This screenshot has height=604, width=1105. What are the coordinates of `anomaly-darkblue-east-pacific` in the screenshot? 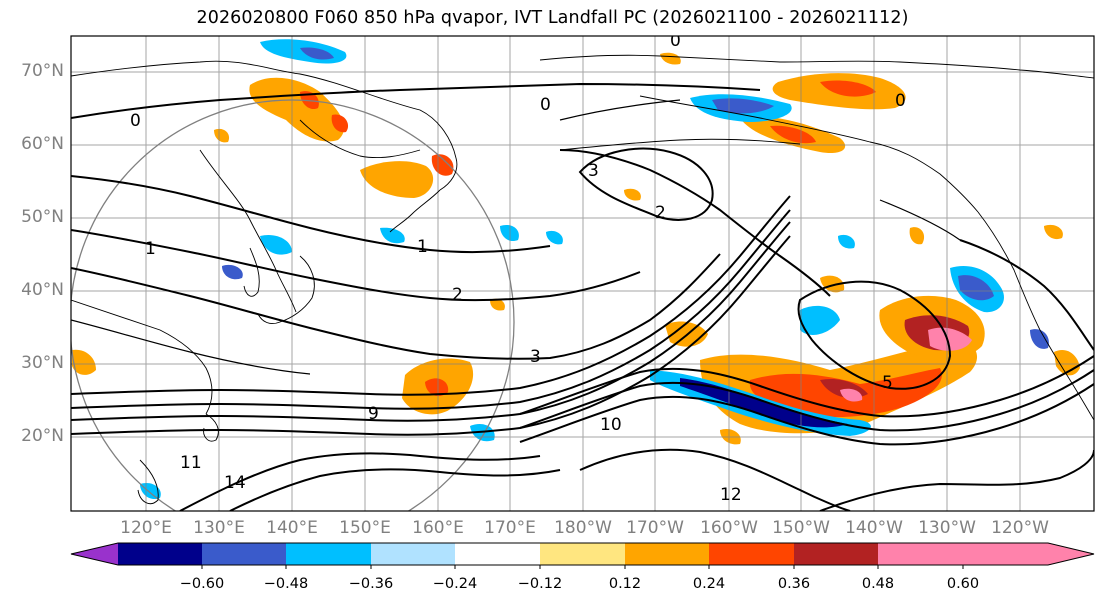 It's located at (976, 288).